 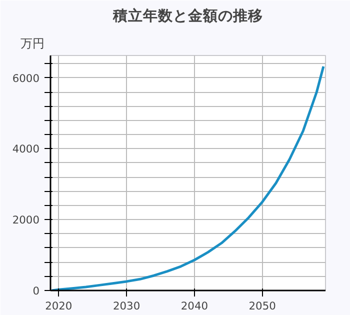 What do you see at coordinates (26, 220) in the screenshot?
I see `y-tick-label: 2000` at bounding box center [26, 220].